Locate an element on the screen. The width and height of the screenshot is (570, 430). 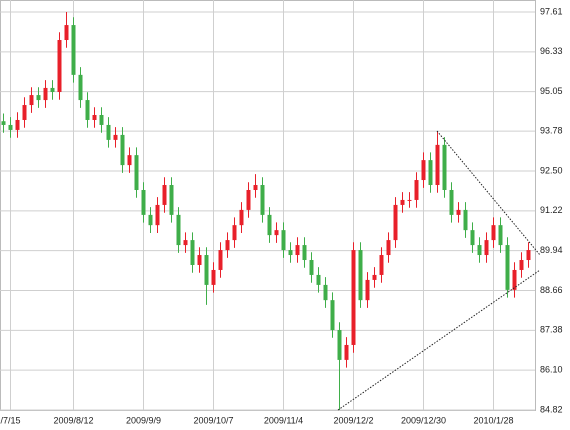
x-tick-label: 2009/12/2 is located at coordinates (353, 420).